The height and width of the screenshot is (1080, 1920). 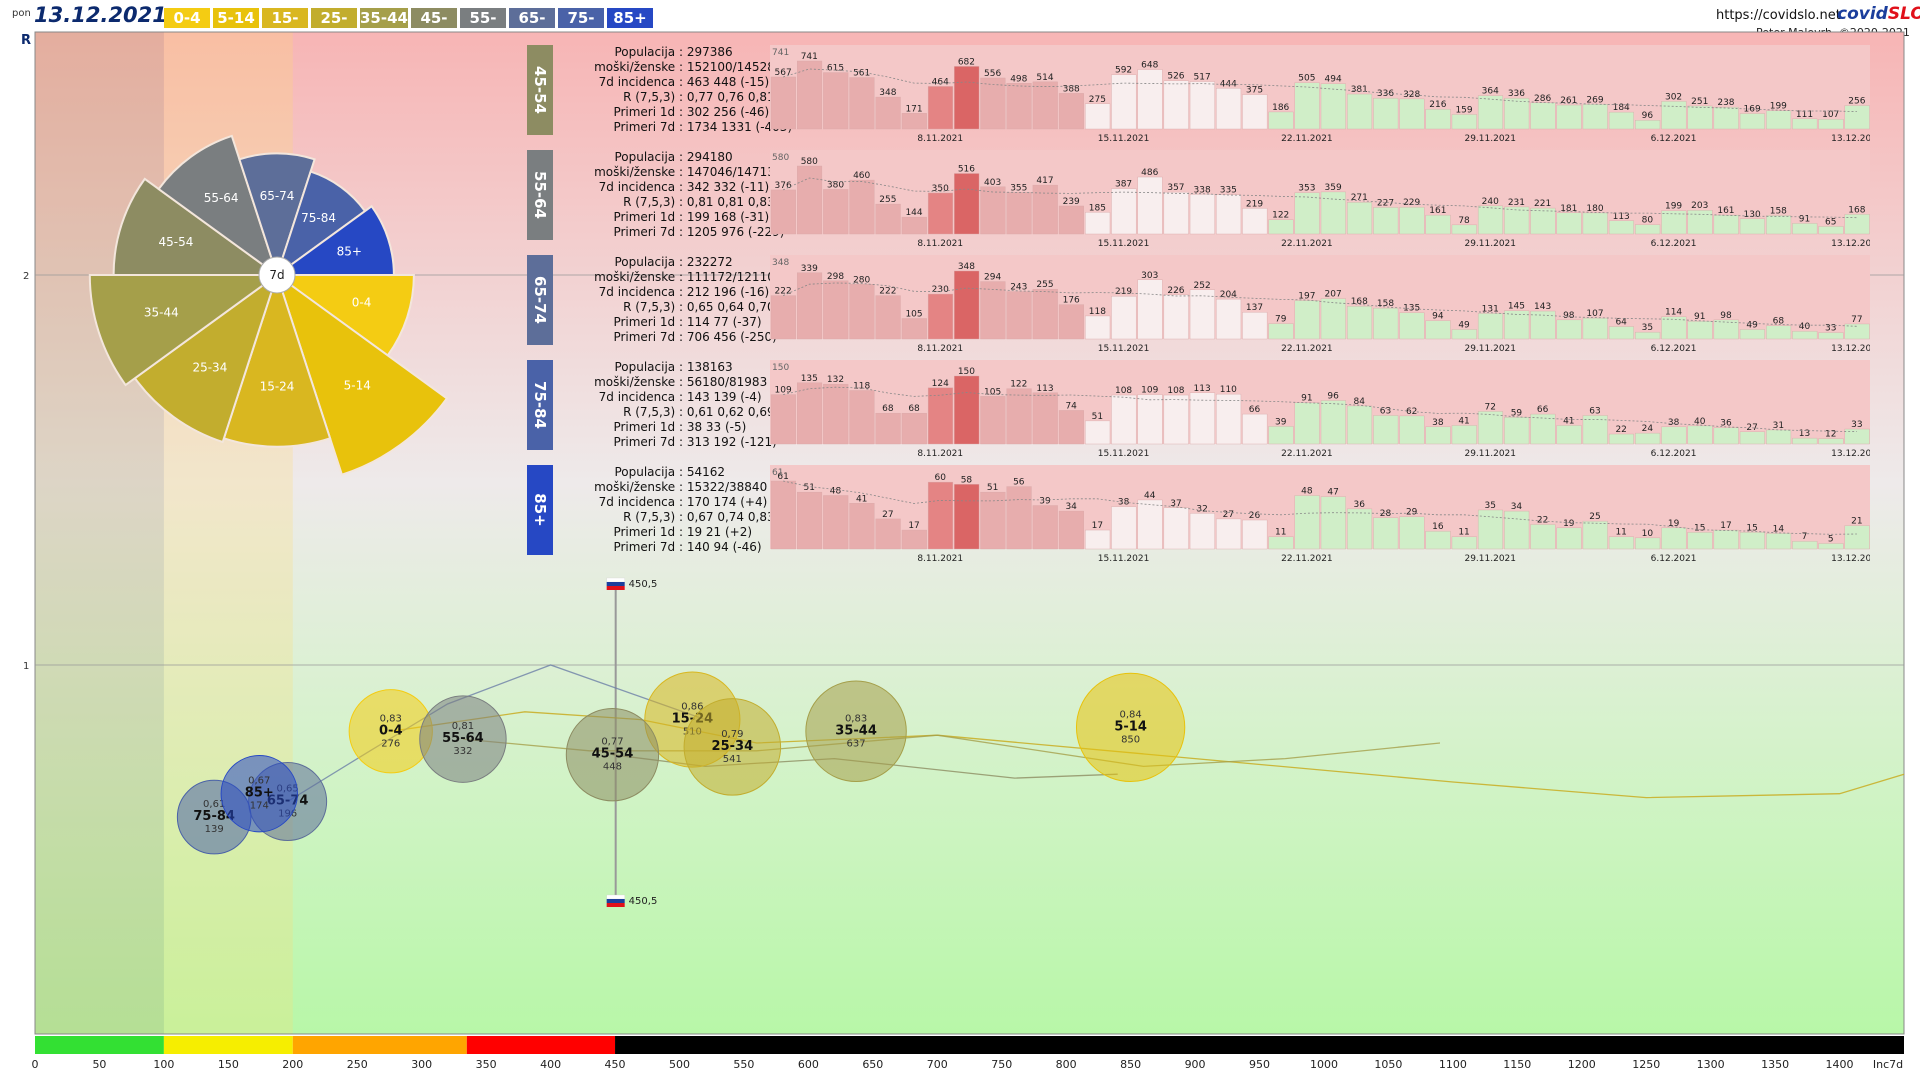 What do you see at coordinates (259, 794) in the screenshot?
I see `bubble-point` at bounding box center [259, 794].